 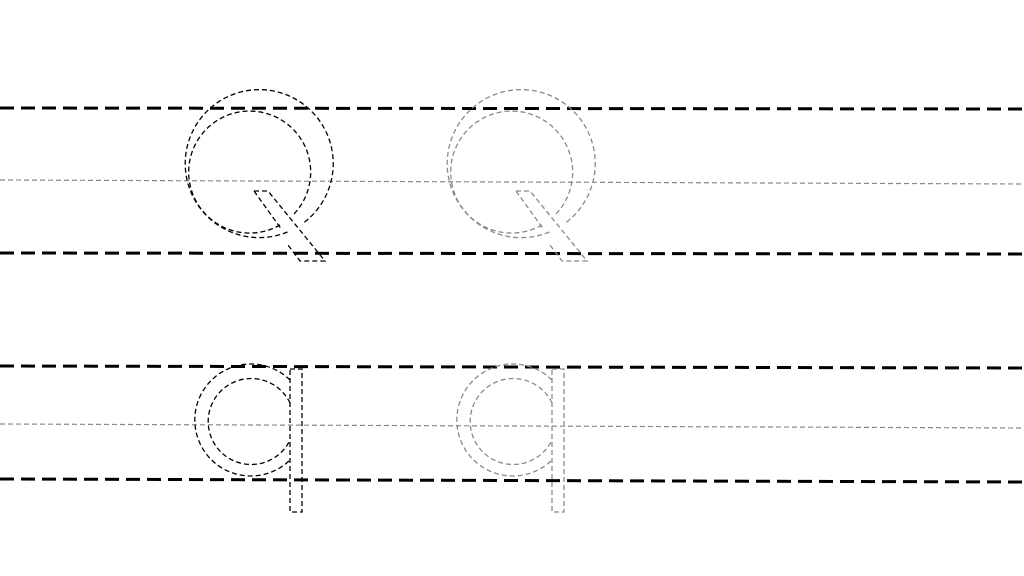 I want to click on traceable-letter-q-light, so click(x=510, y=438).